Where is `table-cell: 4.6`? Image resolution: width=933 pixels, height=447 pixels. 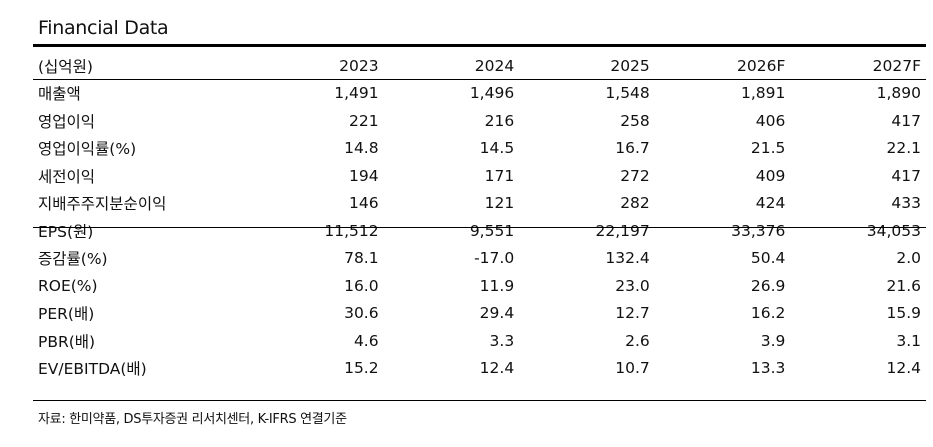 table-cell: 4.6 is located at coordinates (366, 340).